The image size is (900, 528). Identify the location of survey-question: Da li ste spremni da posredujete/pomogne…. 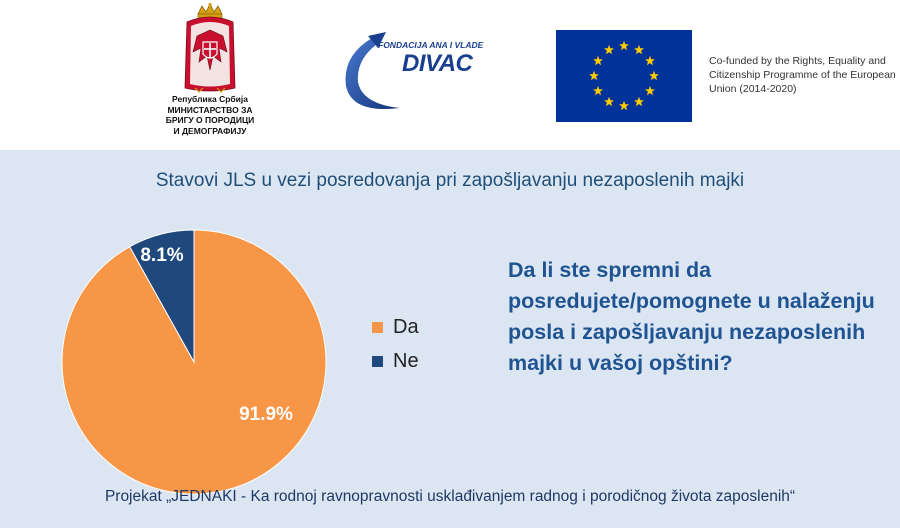
(691, 316).